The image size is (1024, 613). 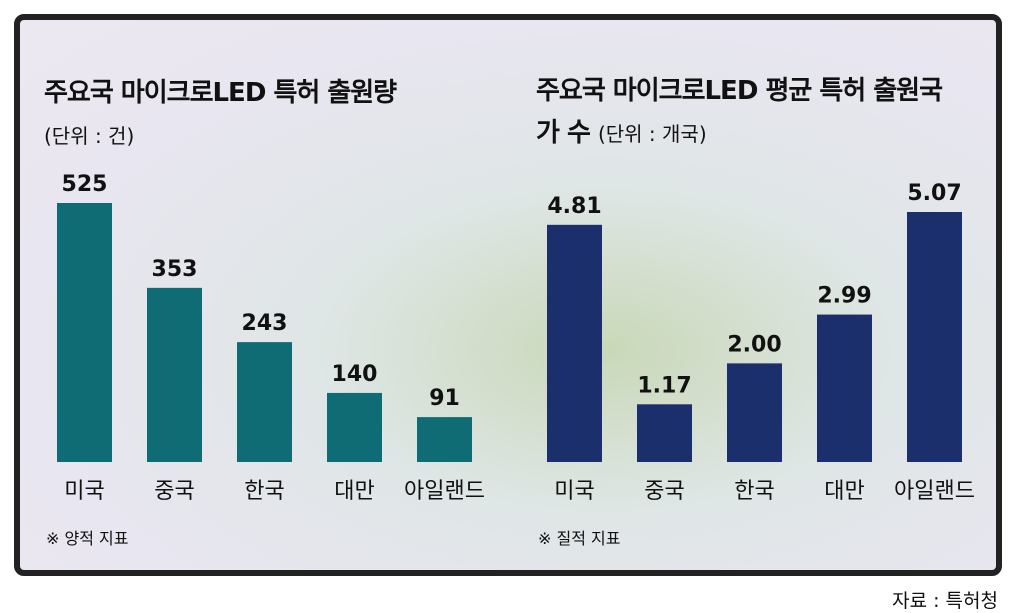 What do you see at coordinates (754, 344) in the screenshot?
I see `value-label: 2.00` at bounding box center [754, 344].